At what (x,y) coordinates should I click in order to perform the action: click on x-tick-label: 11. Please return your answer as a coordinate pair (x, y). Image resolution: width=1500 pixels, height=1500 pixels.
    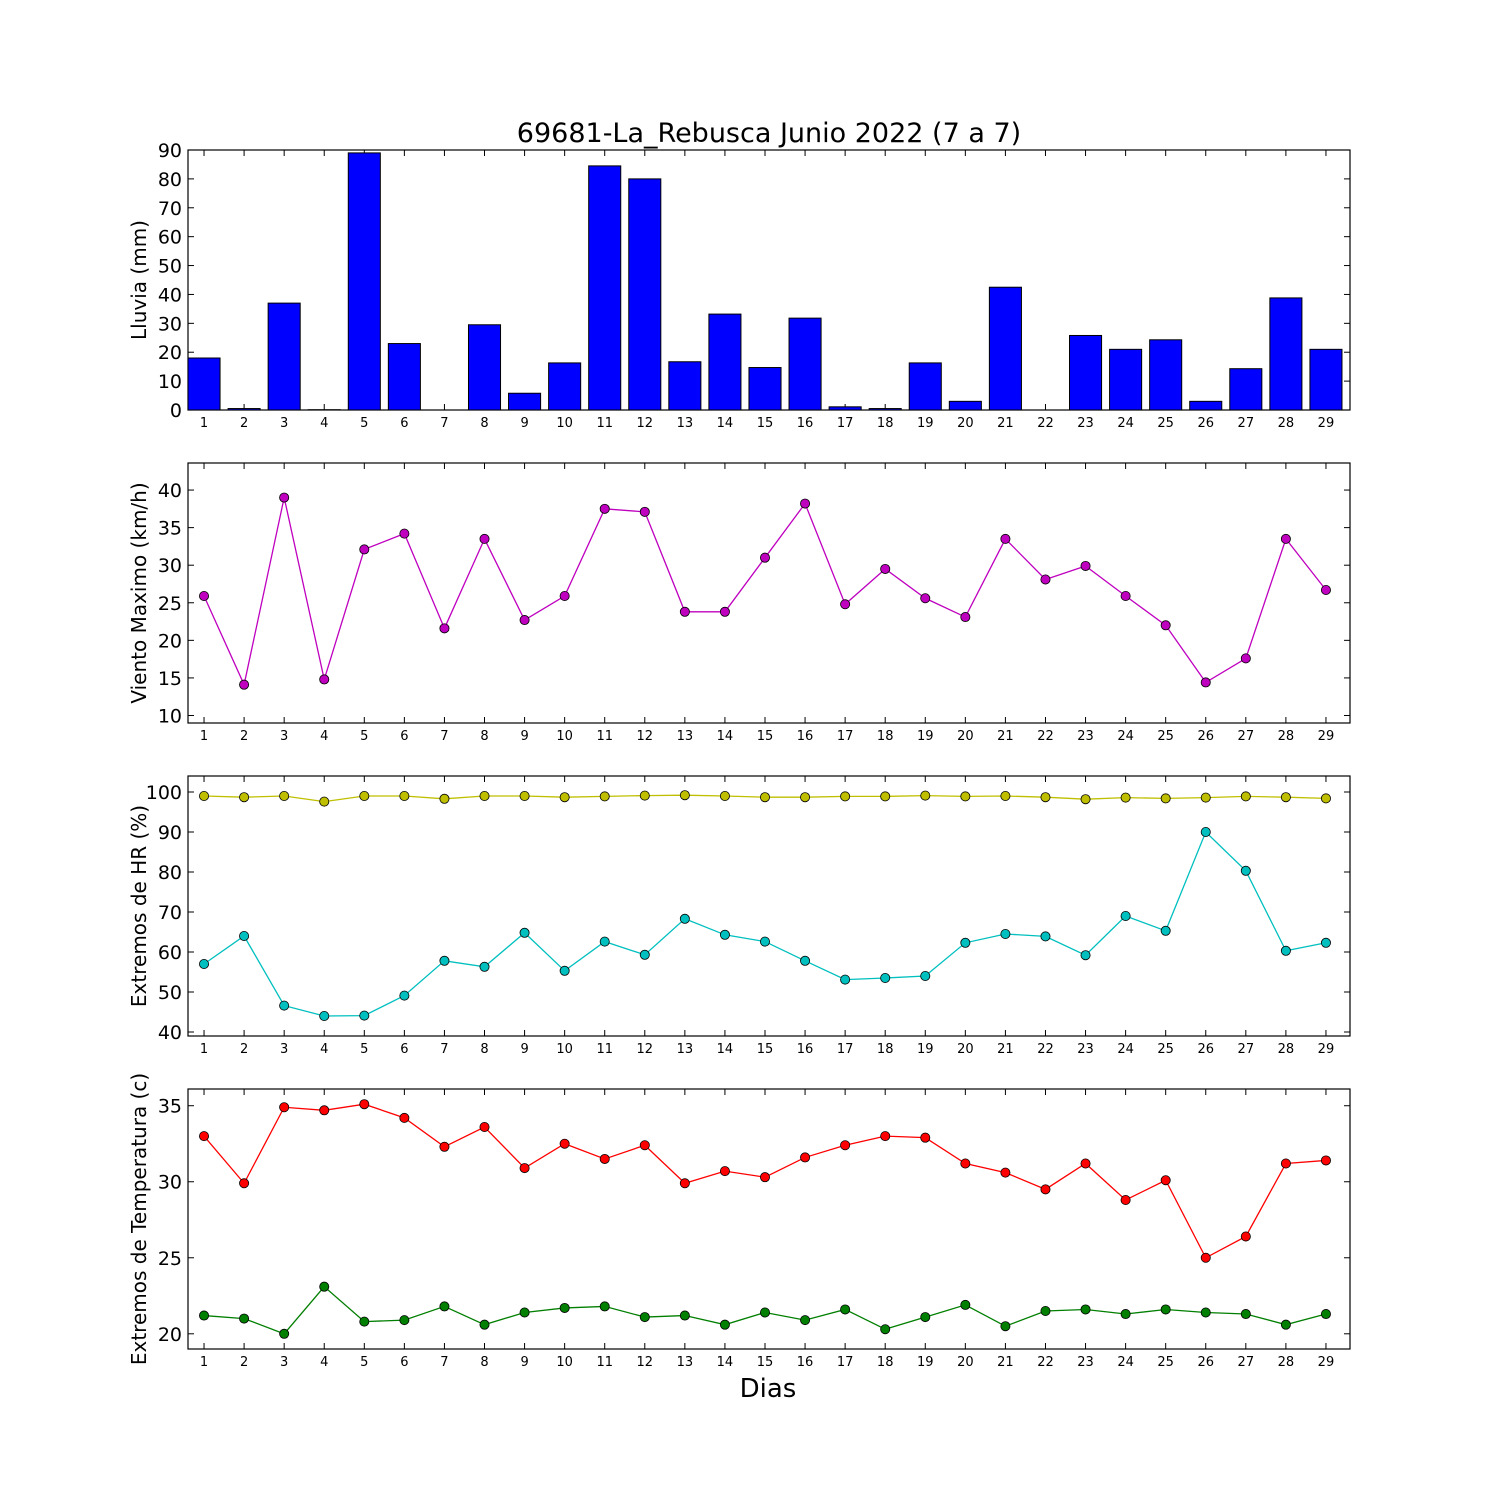
    Looking at the image, I should click on (604, 1362).